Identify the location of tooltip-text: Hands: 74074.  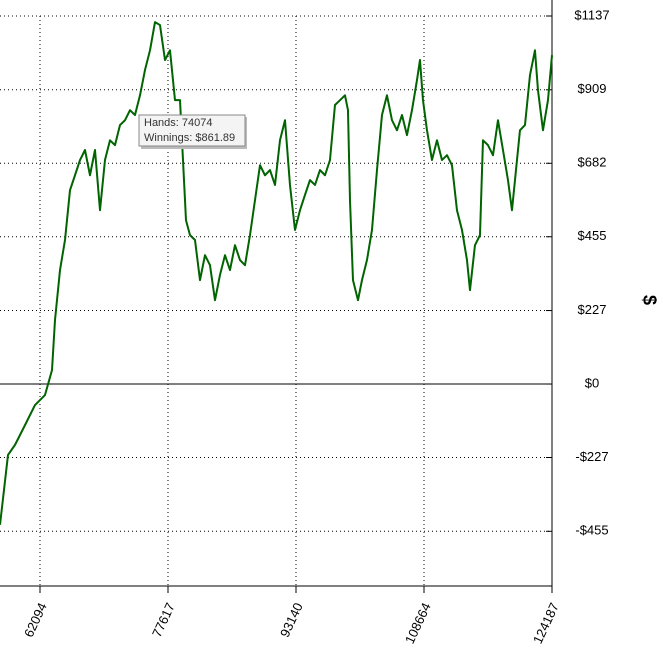
(178, 123).